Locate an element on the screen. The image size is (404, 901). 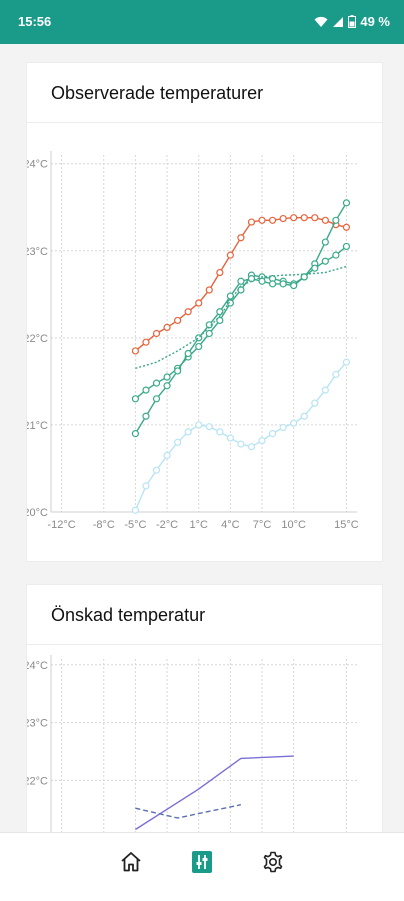
card-title: Observerade temperaturer is located at coordinates (157, 93).